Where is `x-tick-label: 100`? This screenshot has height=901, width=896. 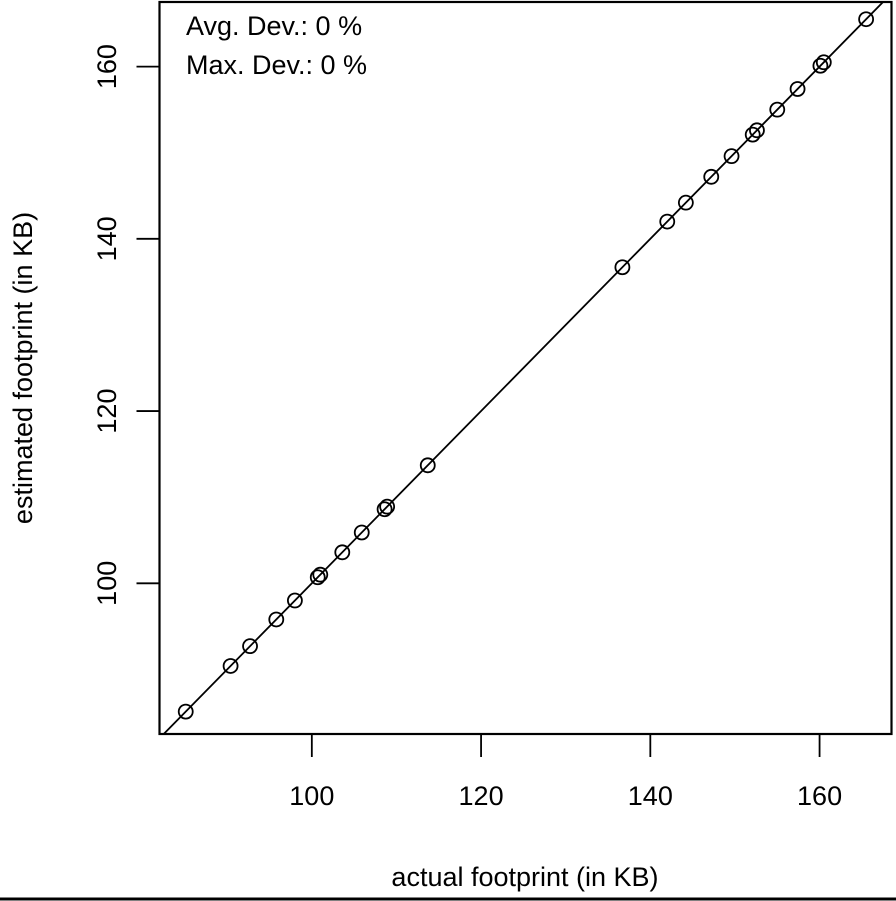
x-tick-label: 100 is located at coordinates (311, 796).